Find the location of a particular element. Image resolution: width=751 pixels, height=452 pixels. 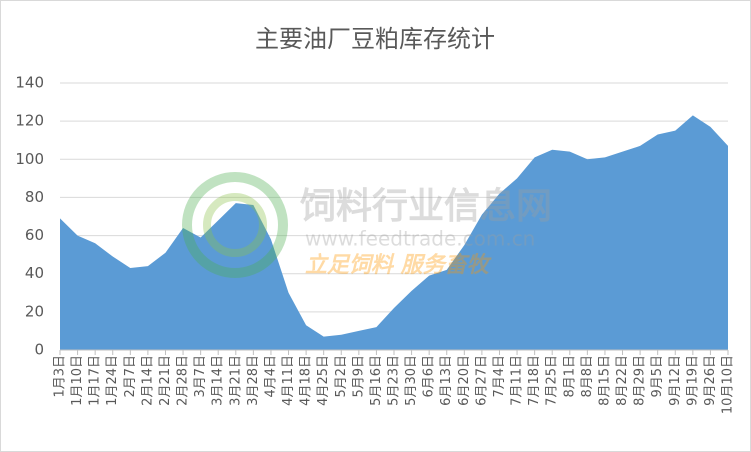

x-tick-label: 3月21日 is located at coordinates (235, 380).